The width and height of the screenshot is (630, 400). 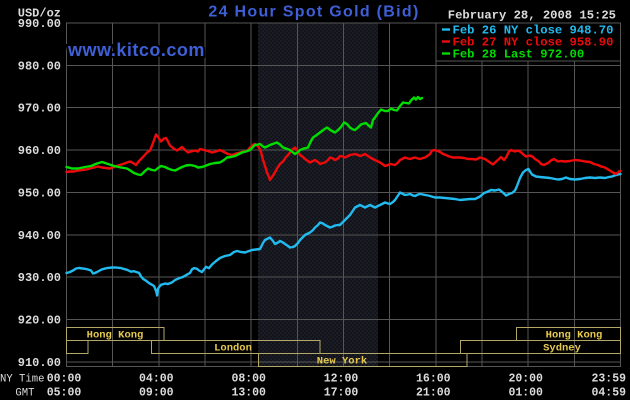 I want to click on svg-text: 23:59, so click(x=608, y=379).